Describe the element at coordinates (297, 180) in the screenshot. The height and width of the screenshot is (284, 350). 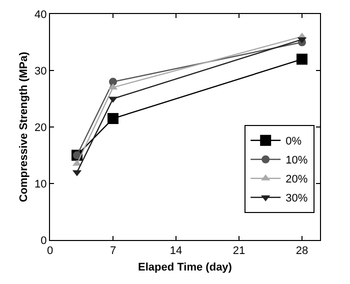
I see `legend-label: 20%` at that location.